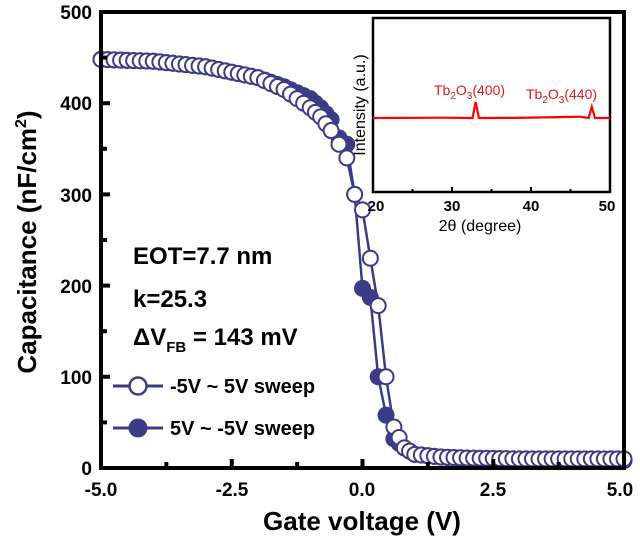  I want to click on y-axis-title: Capacitance (nF/cm2), so click(27, 241).